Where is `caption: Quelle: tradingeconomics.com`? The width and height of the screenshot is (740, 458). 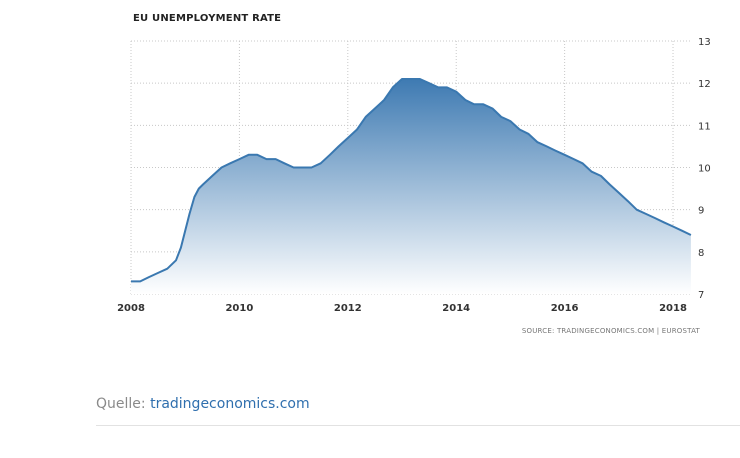 caption: Quelle: tradingeconomics.com is located at coordinates (203, 404).